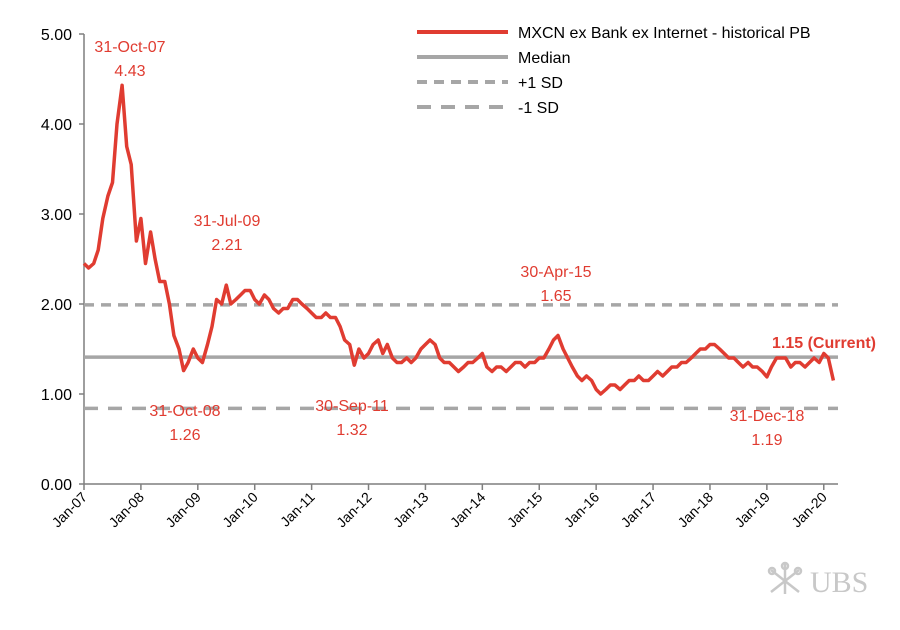 Image resolution: width=900 pixels, height=630 pixels. Describe the element at coordinates (240, 510) in the screenshot. I see `x-tick-label: Jan-10` at that location.